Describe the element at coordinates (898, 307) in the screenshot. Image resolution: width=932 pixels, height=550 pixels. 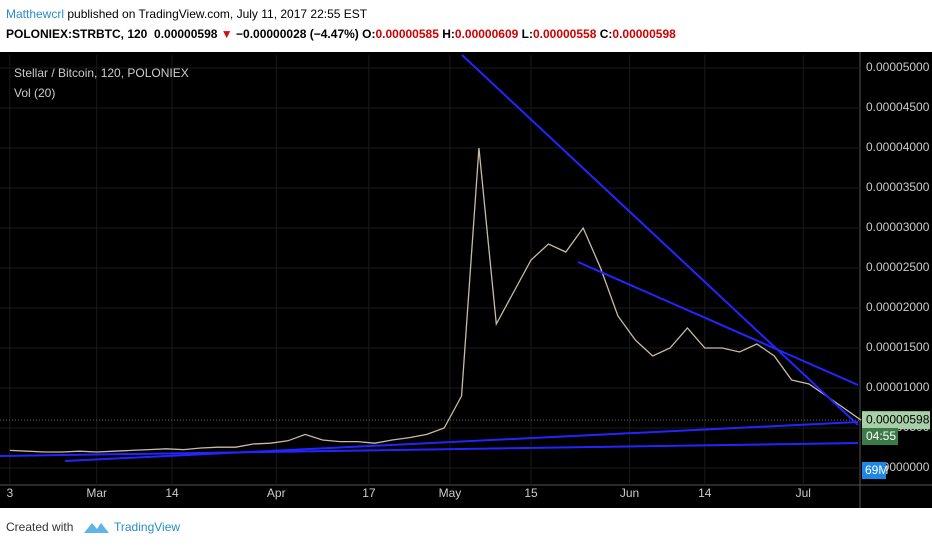
I see `y-tick-label: 0.00002000` at that location.